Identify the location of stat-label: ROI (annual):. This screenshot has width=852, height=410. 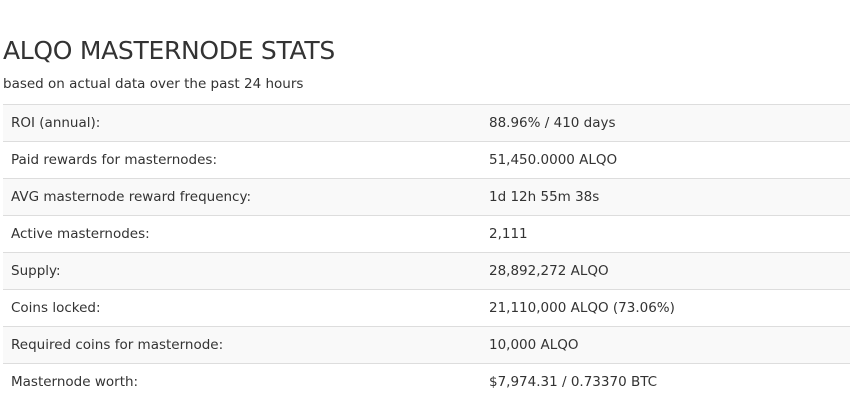
(242, 123).